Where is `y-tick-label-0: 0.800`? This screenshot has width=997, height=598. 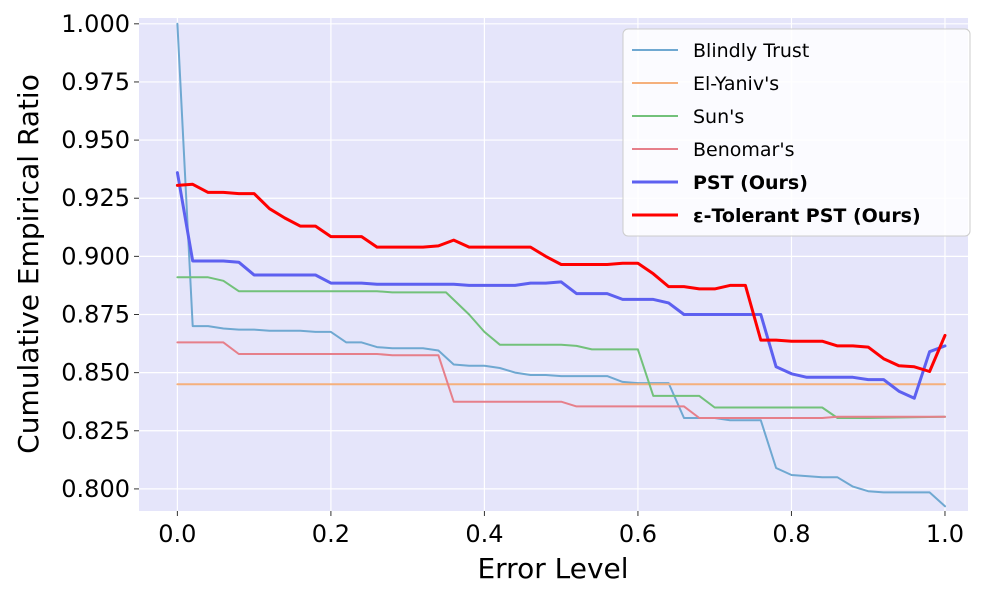 y-tick-label-0: 0.800 is located at coordinates (95, 489).